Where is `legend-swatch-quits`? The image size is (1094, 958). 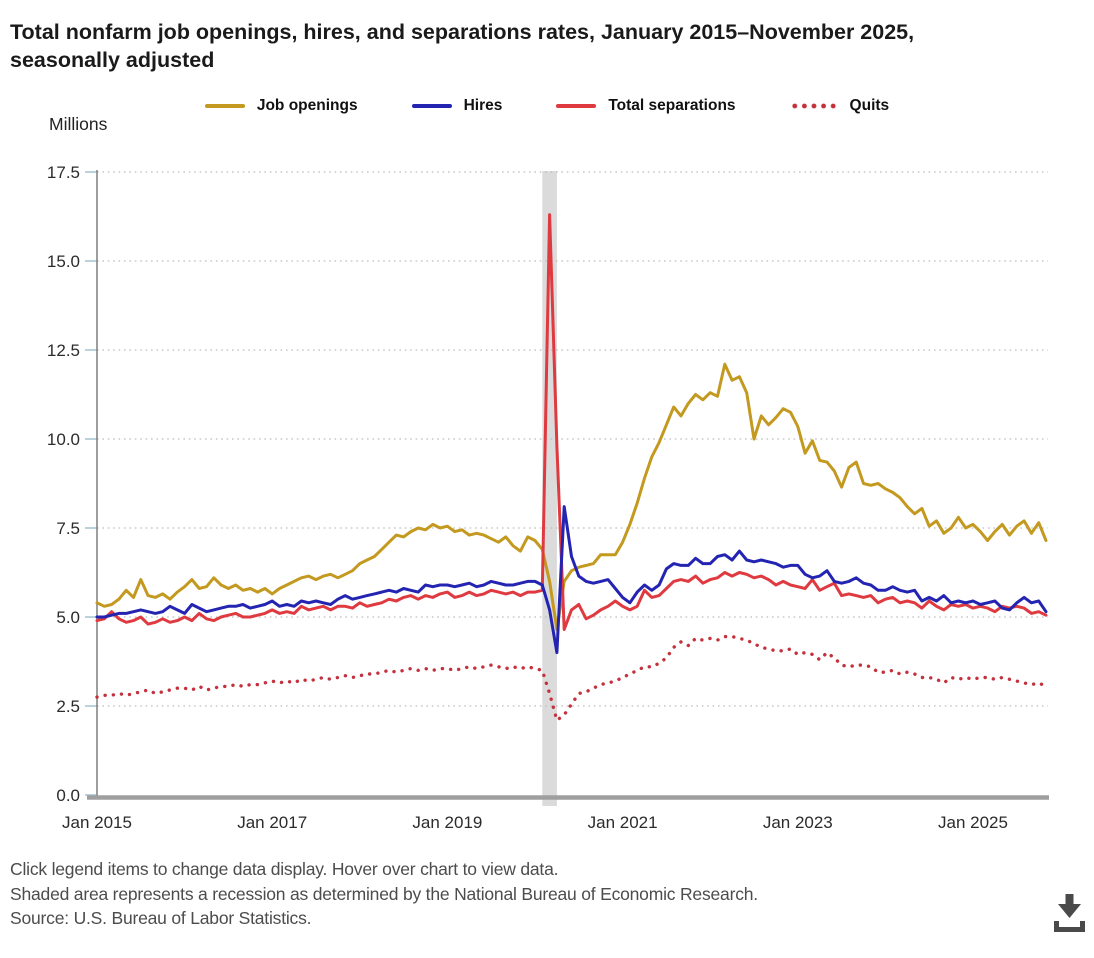 legend-swatch-quits is located at coordinates (813, 106).